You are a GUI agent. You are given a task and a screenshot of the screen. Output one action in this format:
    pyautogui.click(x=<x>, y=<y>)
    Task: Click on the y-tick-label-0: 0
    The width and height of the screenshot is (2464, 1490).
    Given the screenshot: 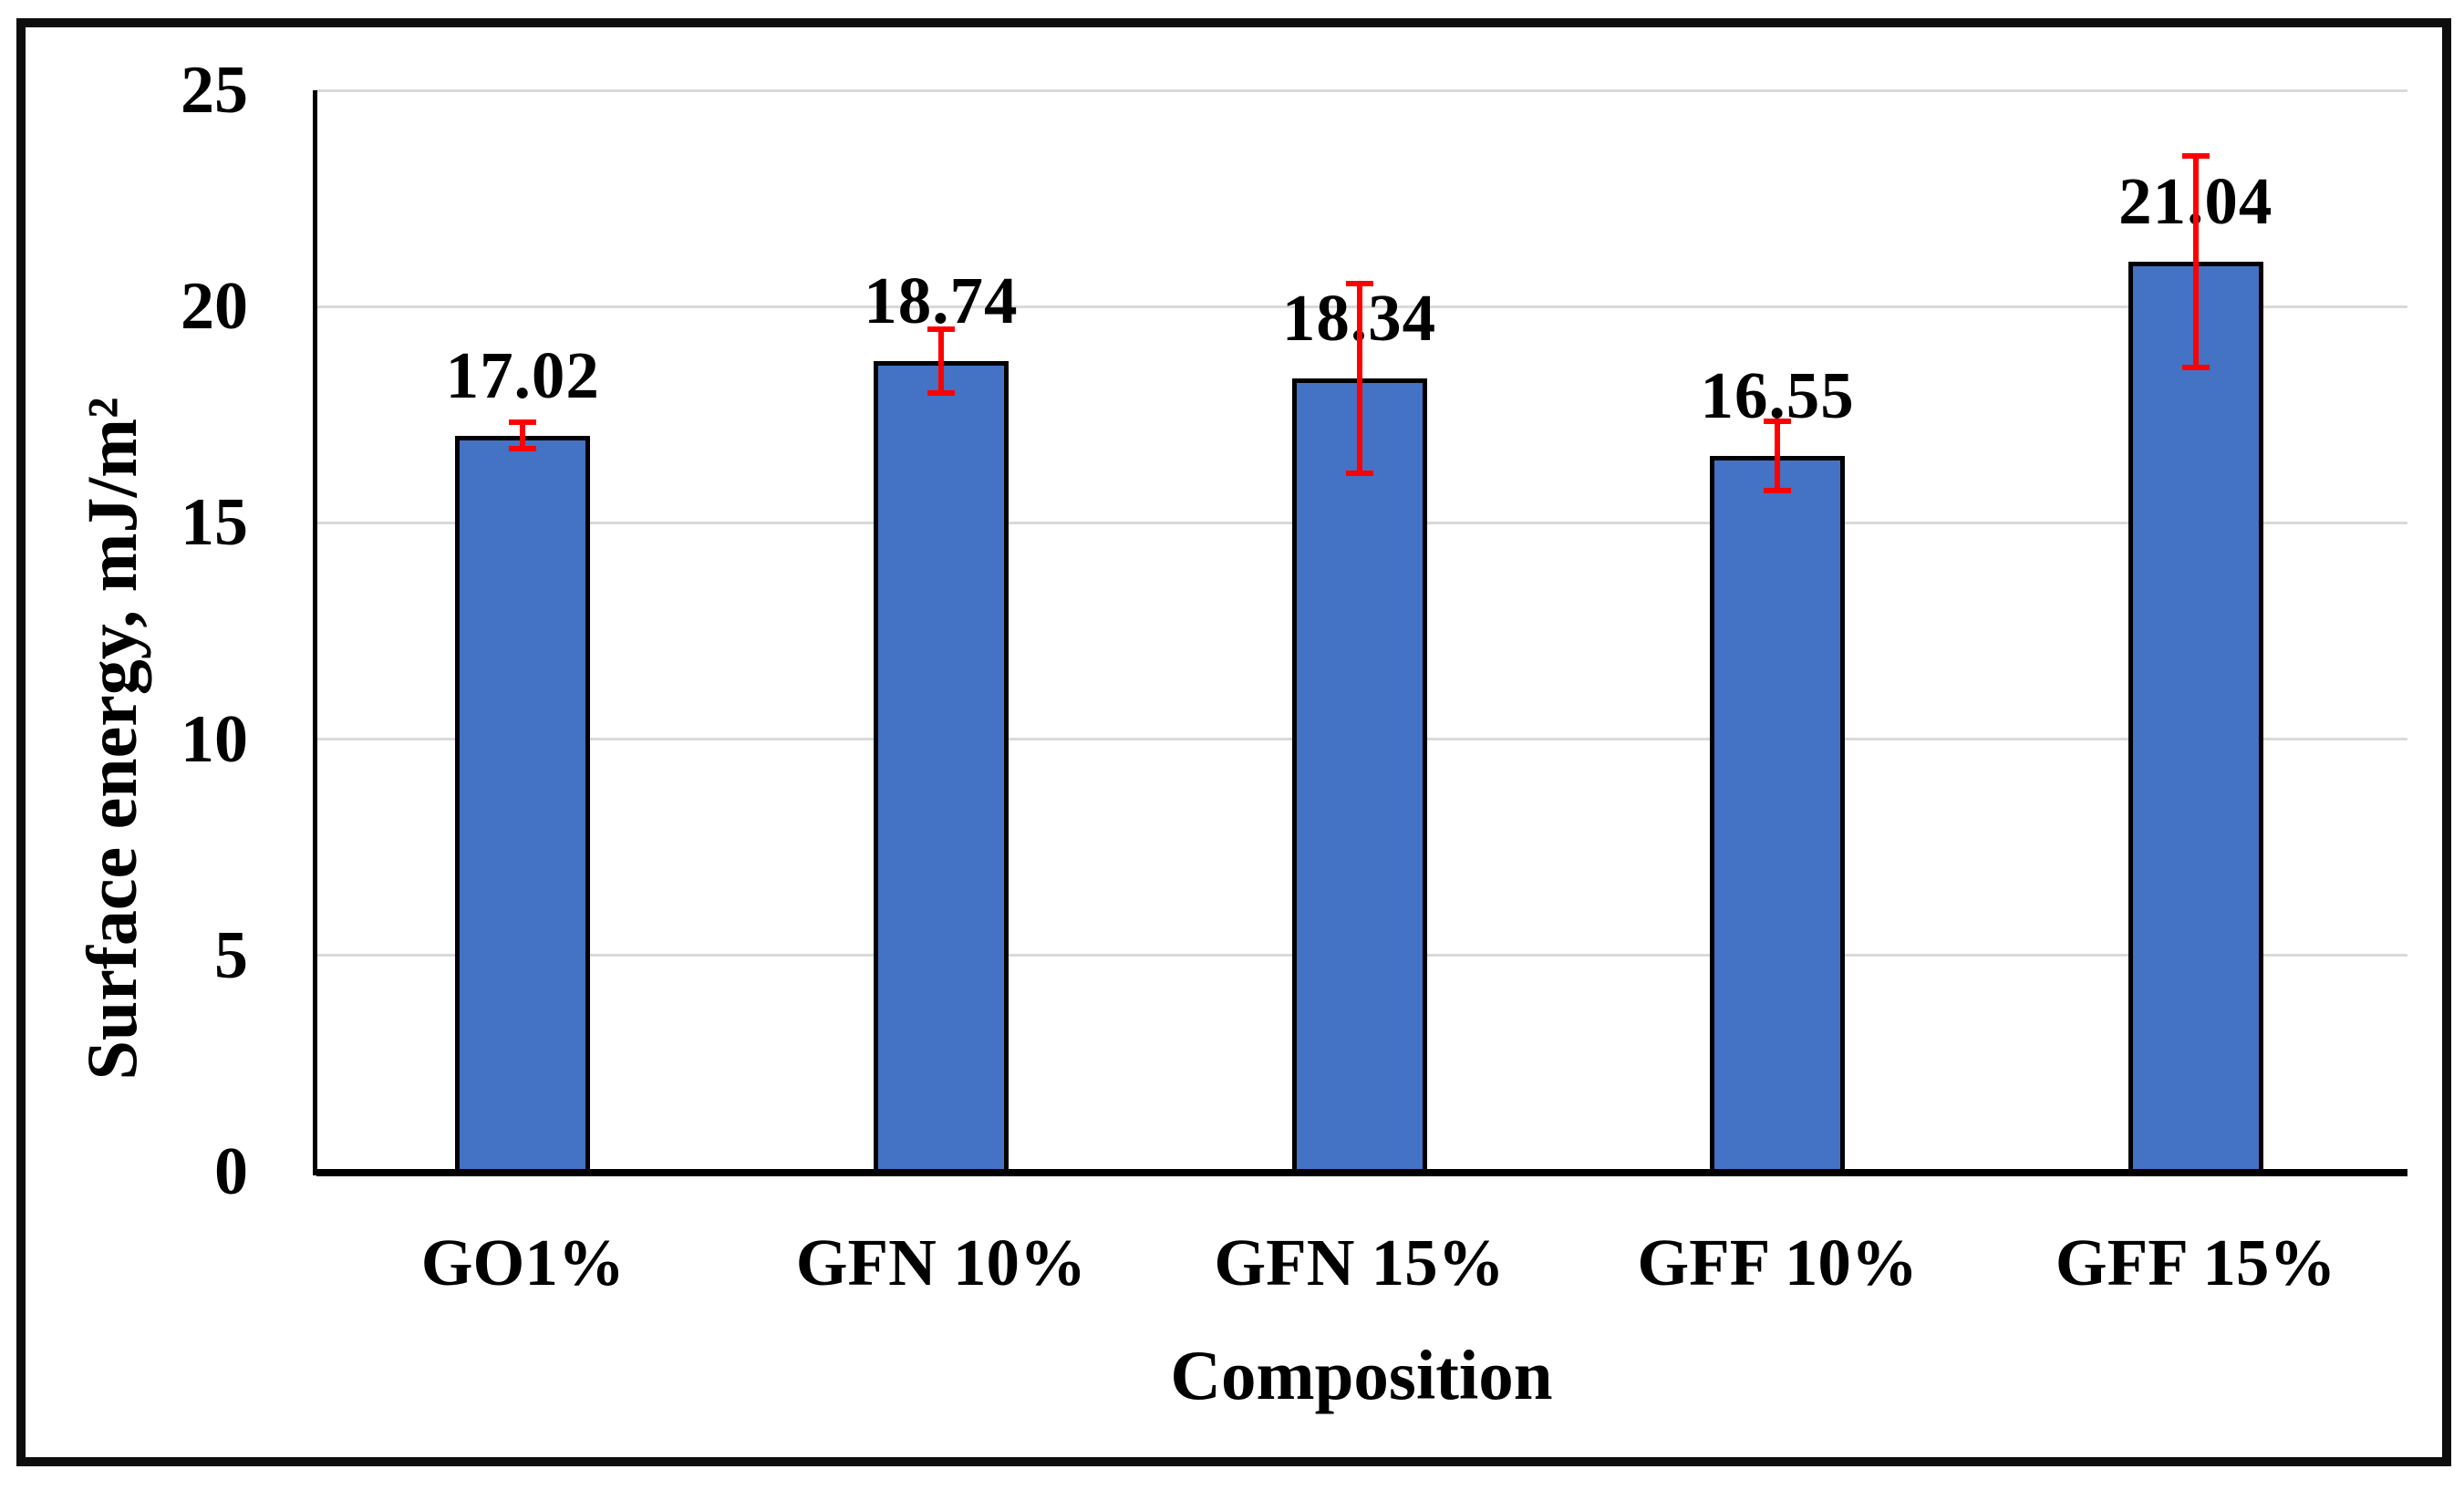 What is the action you would take?
    pyautogui.click(x=231, y=1171)
    